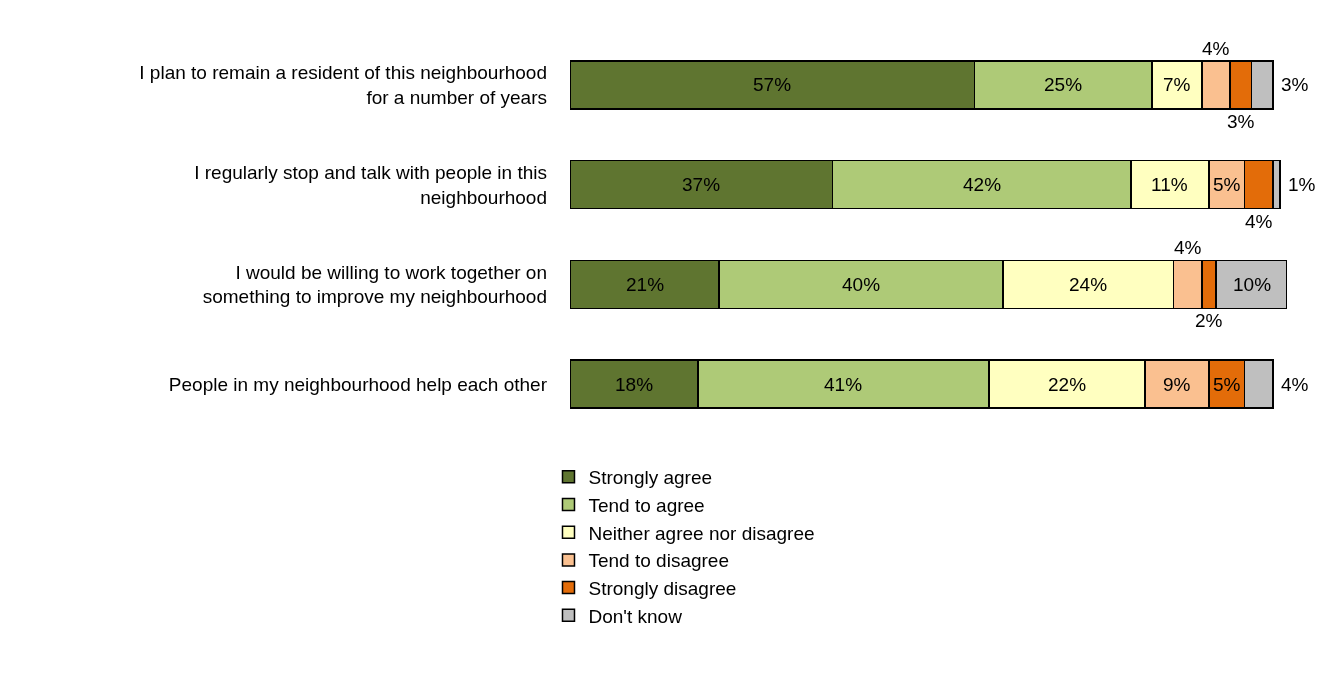 This screenshot has height=689, width=1325. Describe the element at coordinates (1169, 184) in the screenshot. I see `data-label: 11%` at that location.